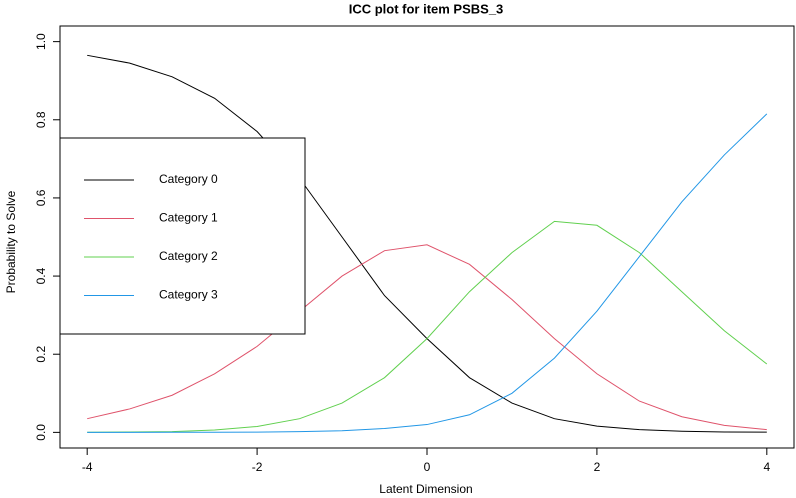 The width and height of the screenshot is (796, 498). Describe the element at coordinates (41, 197) in the screenshot. I see `y-tick-label: 0.6` at that location.